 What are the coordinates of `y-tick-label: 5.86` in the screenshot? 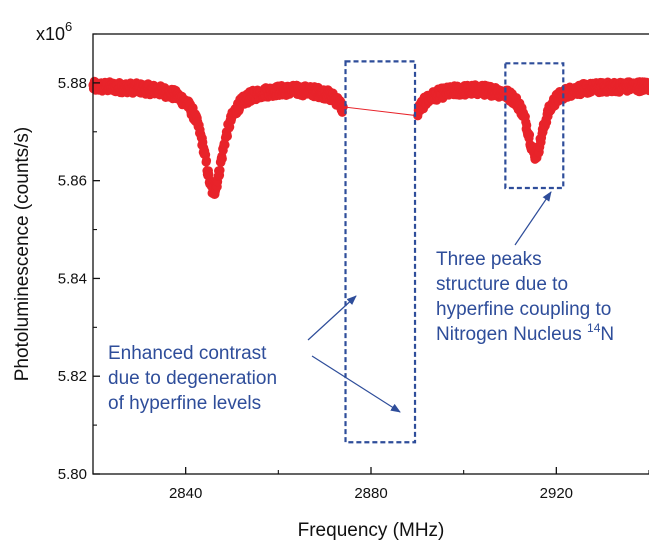 It's located at (72, 181).